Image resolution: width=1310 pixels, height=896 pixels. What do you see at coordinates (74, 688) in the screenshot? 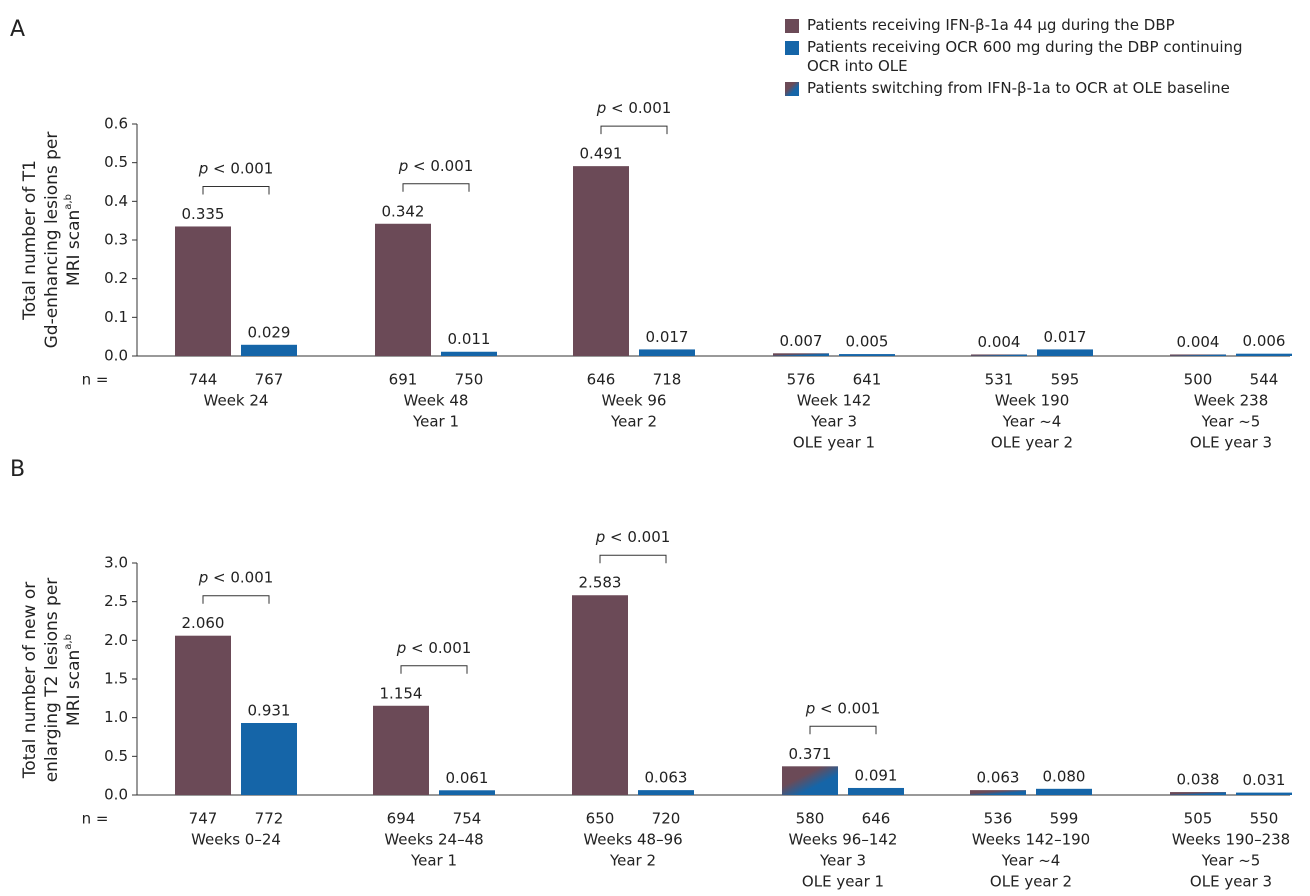
I see `y-axis-label-line: MRI scan` at bounding box center [74, 688].